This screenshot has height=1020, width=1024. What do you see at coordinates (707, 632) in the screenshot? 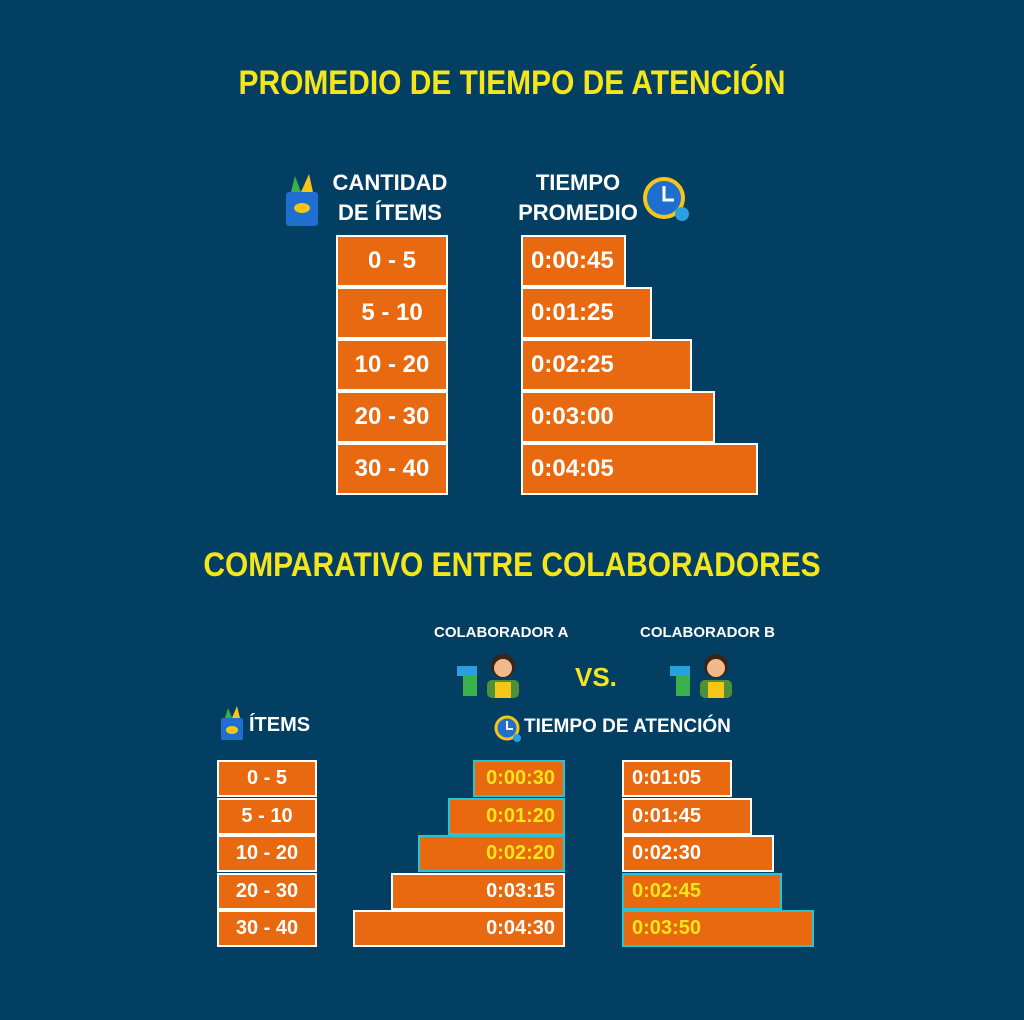
I see `collab-label: COLABORADOR B` at bounding box center [707, 632].